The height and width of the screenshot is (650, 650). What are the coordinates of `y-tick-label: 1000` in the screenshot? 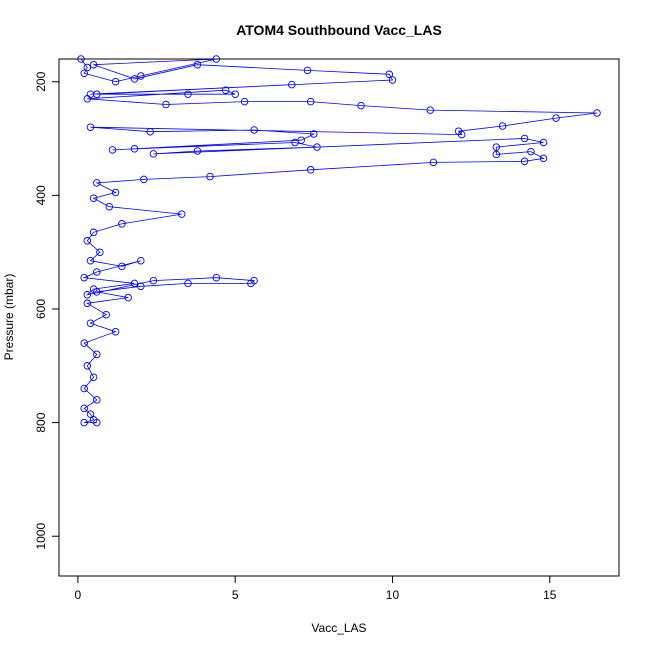 It's located at (41, 536).